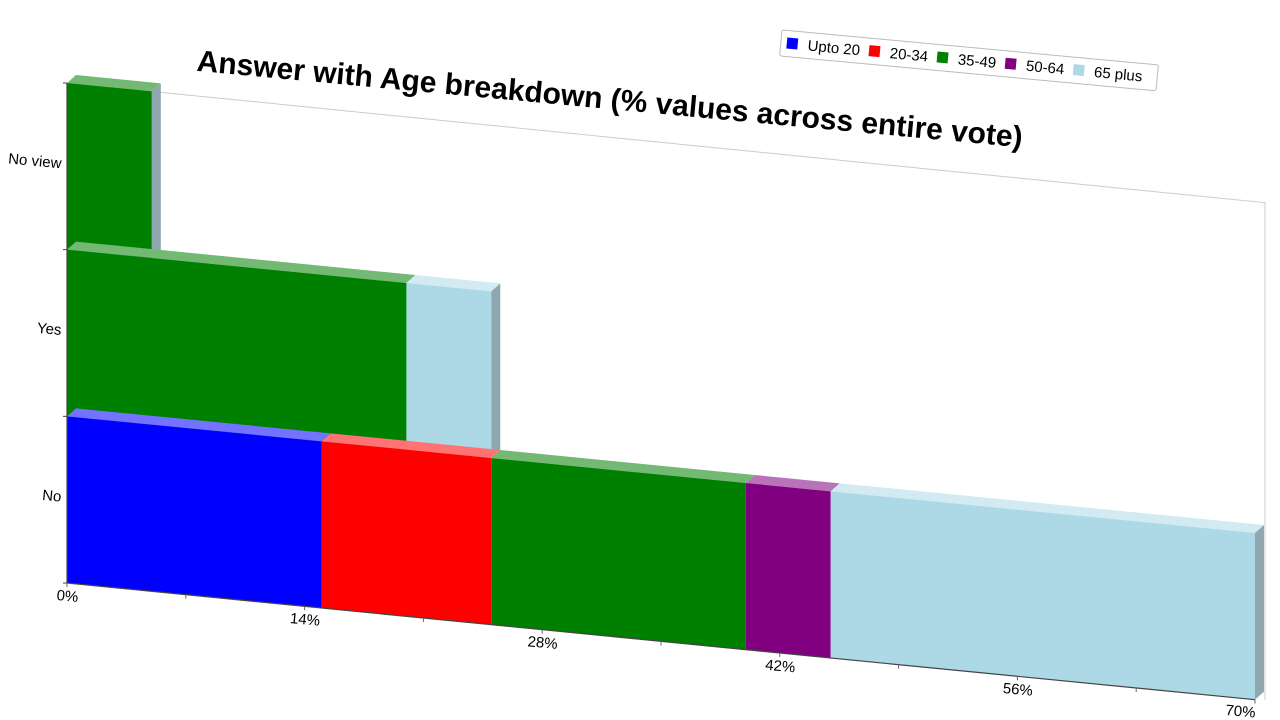 The width and height of the screenshot is (1280, 720). What do you see at coordinates (49, 329) in the screenshot?
I see `y-tick-label: Yes` at bounding box center [49, 329].